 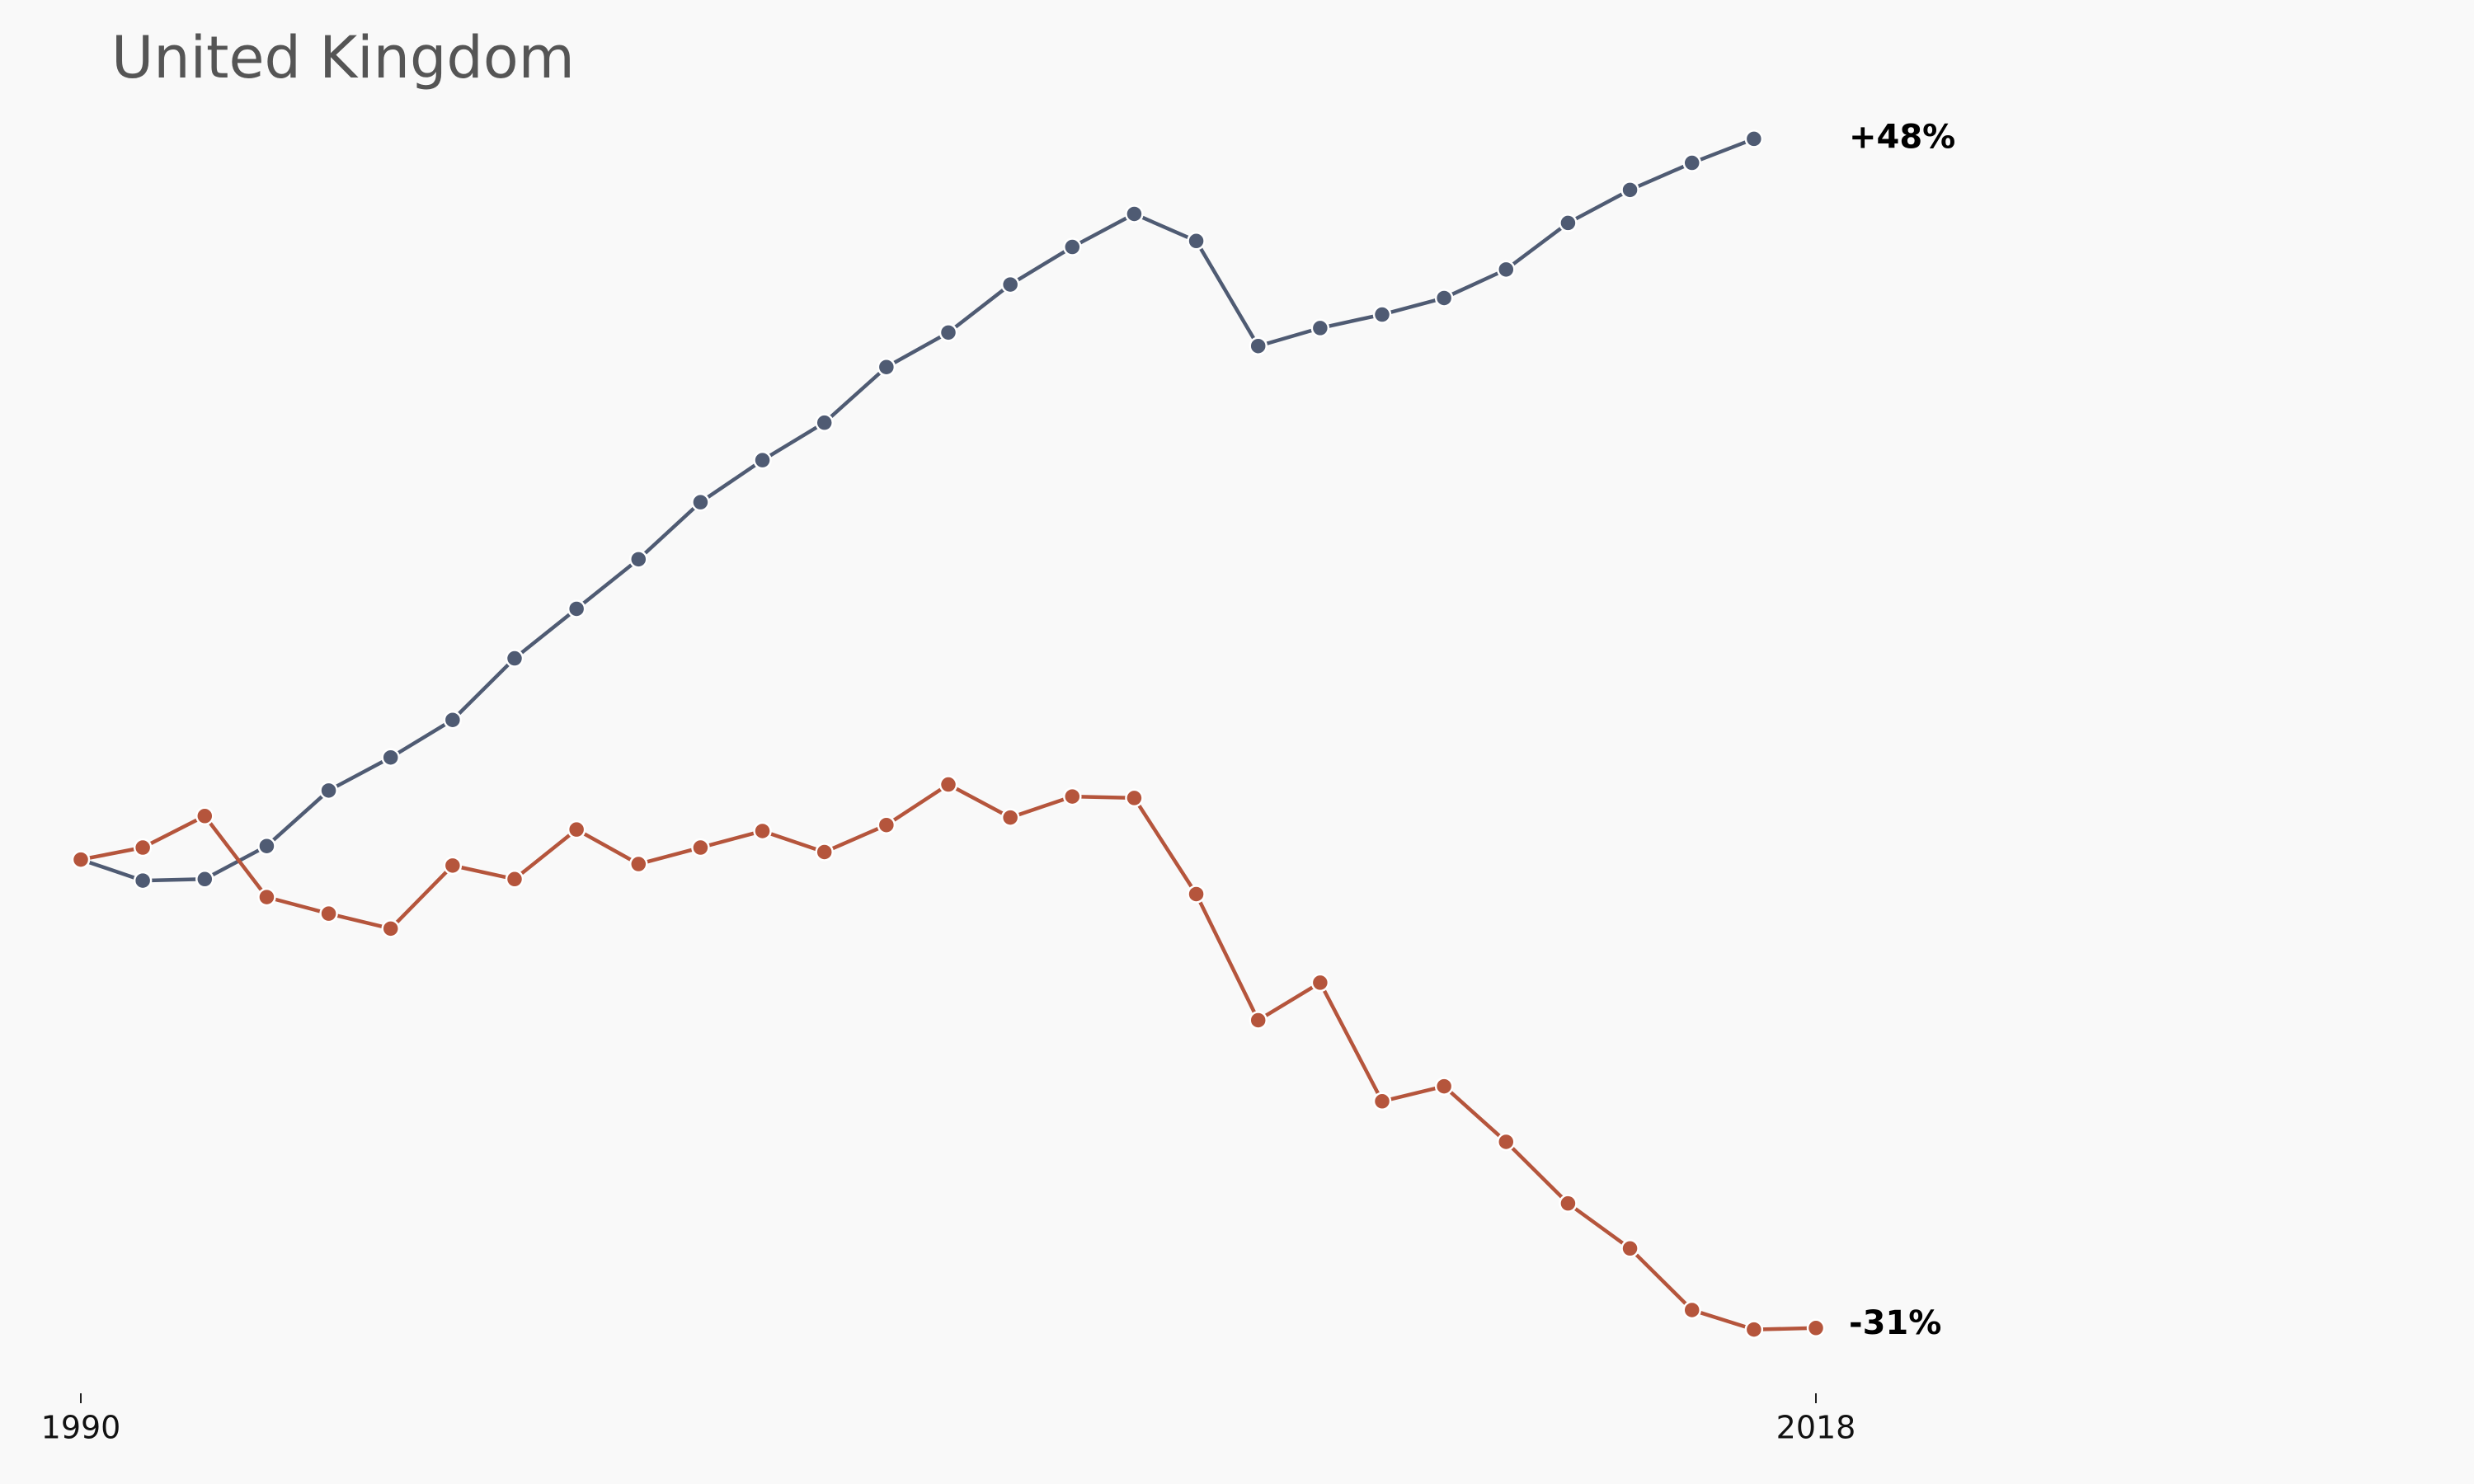 I want to click on x-tick-label: 1990, so click(x=81, y=1428).